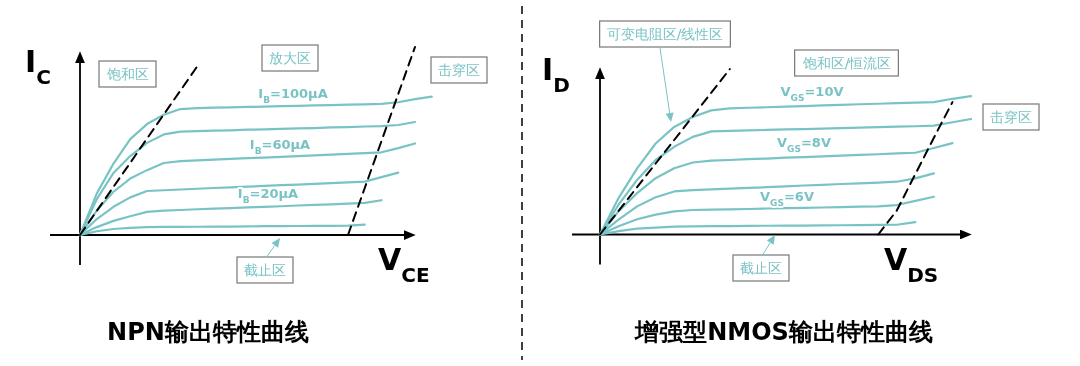 The height and width of the screenshot is (366, 1080). I want to click on y-axis-title: I$_{C}$, so click(38, 66).